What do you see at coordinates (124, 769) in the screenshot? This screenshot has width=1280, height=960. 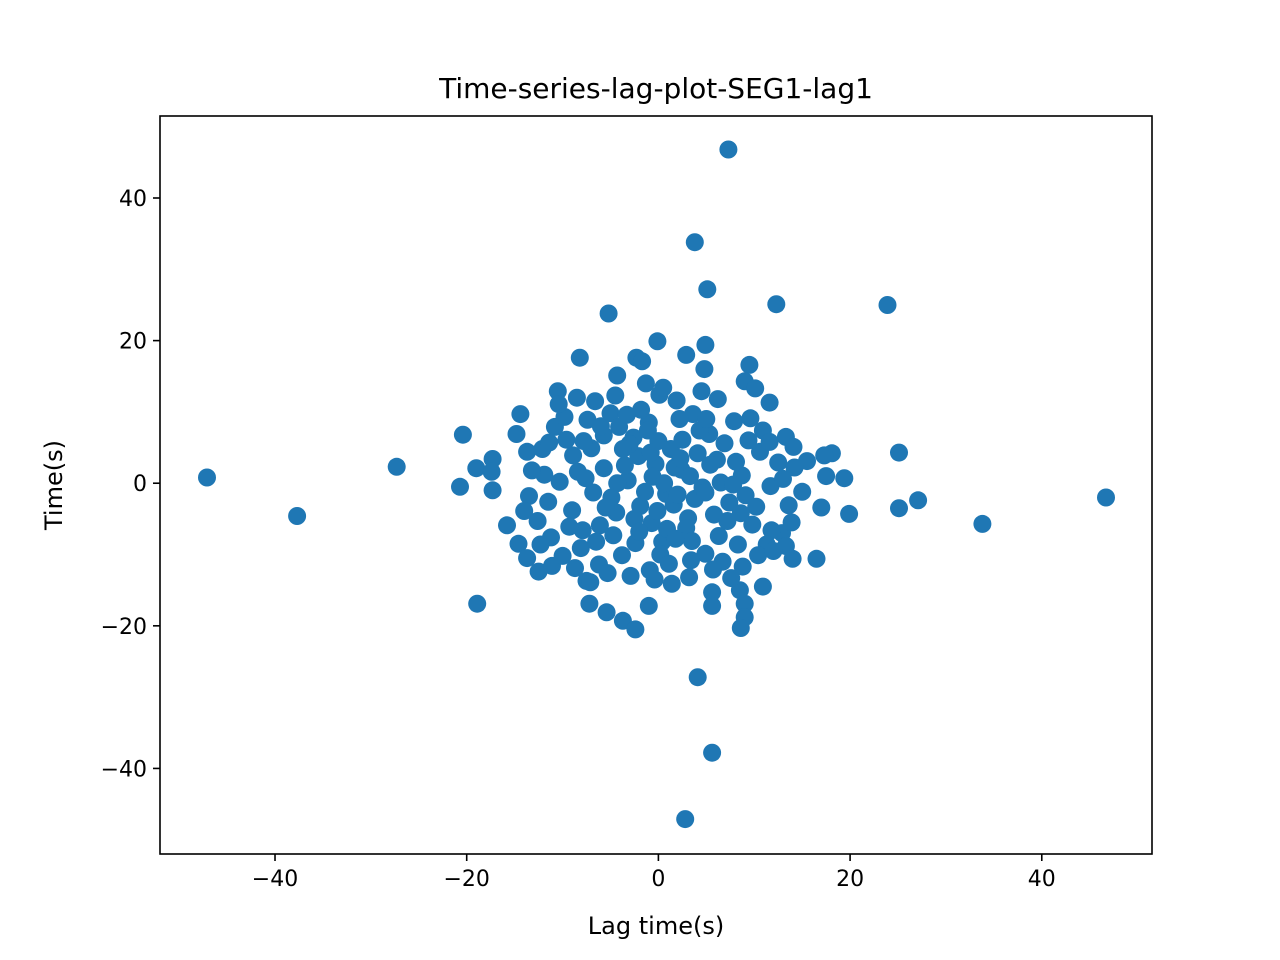 I see `y-tick-label: −40` at bounding box center [124, 769].